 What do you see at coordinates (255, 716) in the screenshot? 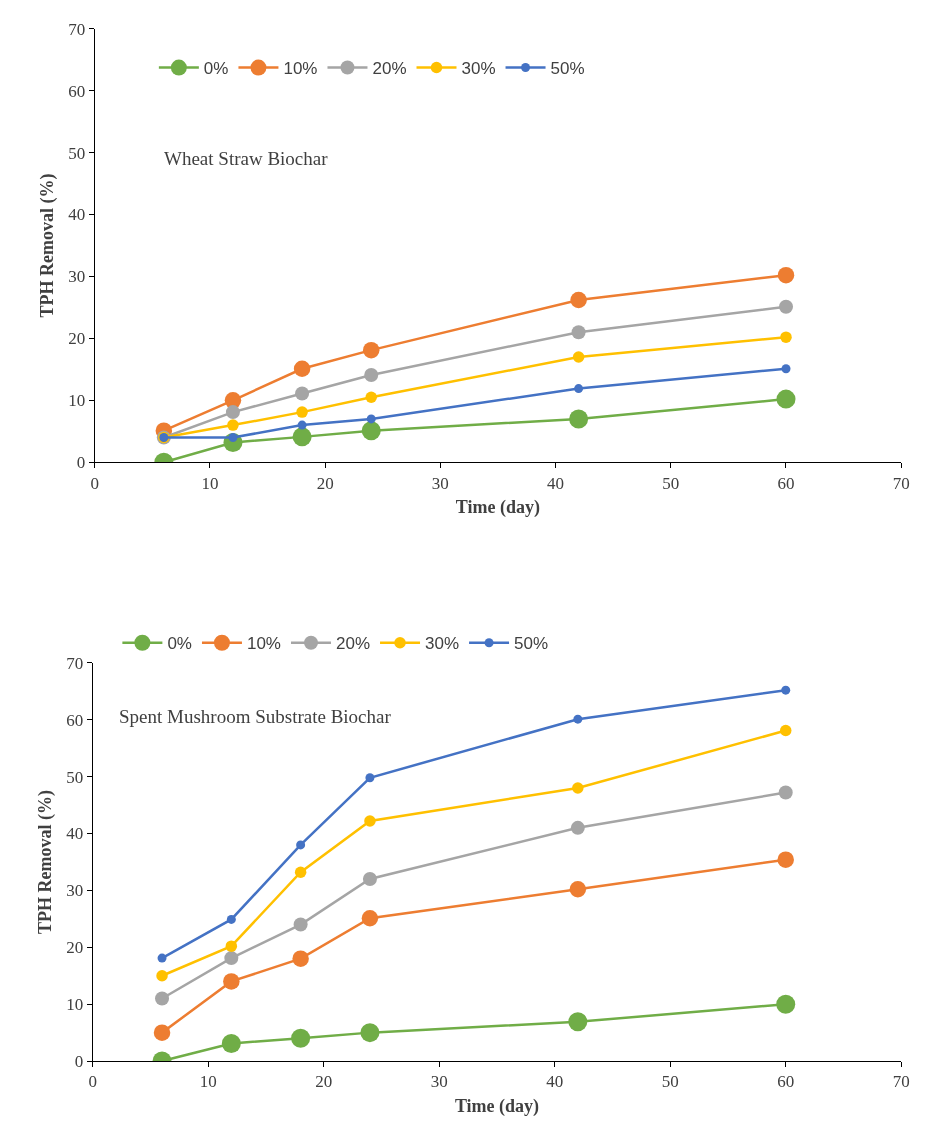
I see `text: Spent Mushroom Substrate Biochar` at bounding box center [255, 716].